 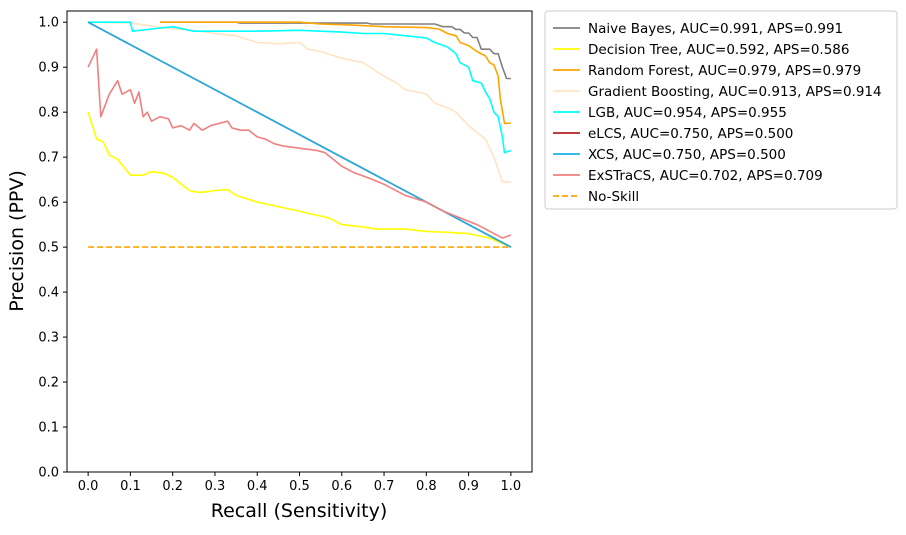 I want to click on y-tick-label: 0.4, so click(x=48, y=293).